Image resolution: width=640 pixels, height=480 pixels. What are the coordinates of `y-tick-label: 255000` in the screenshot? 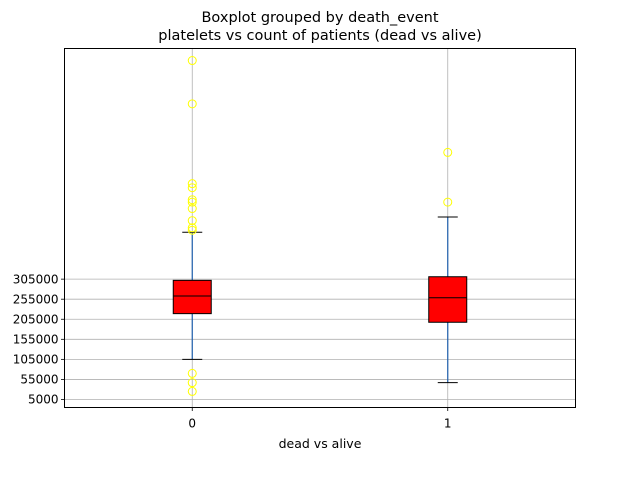 It's located at (36, 299).